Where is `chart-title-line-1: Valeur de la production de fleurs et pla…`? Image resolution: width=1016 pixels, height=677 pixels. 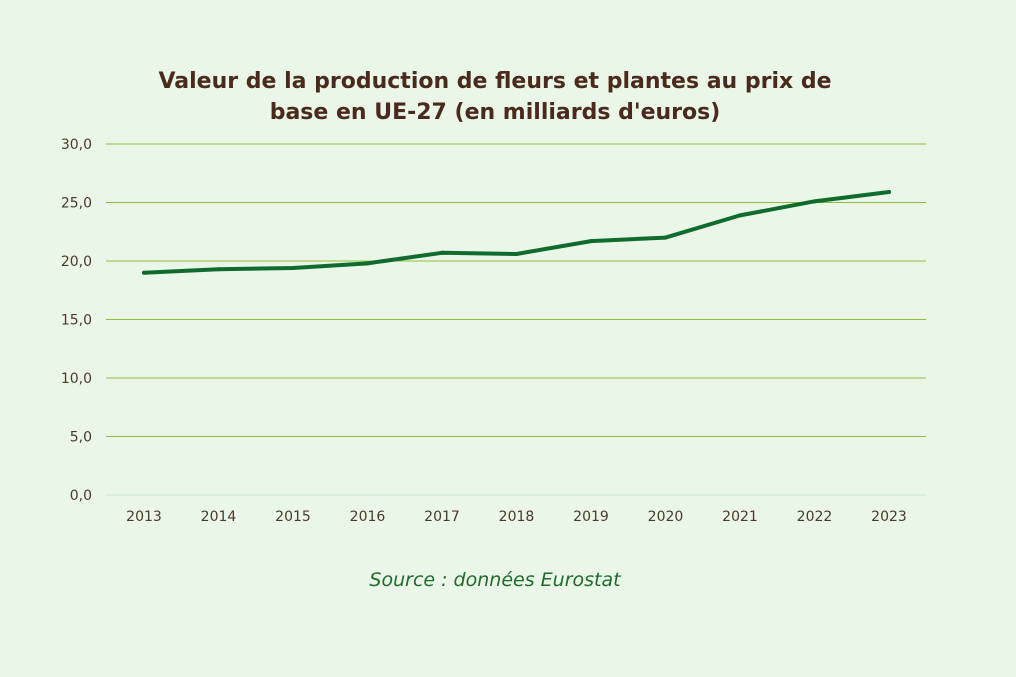 chart-title-line-1: Valeur de la production de fleurs et pla… is located at coordinates (495, 81).